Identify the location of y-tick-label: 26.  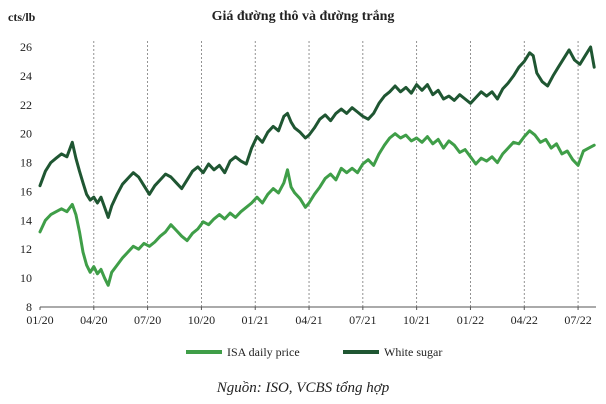
(26, 47).